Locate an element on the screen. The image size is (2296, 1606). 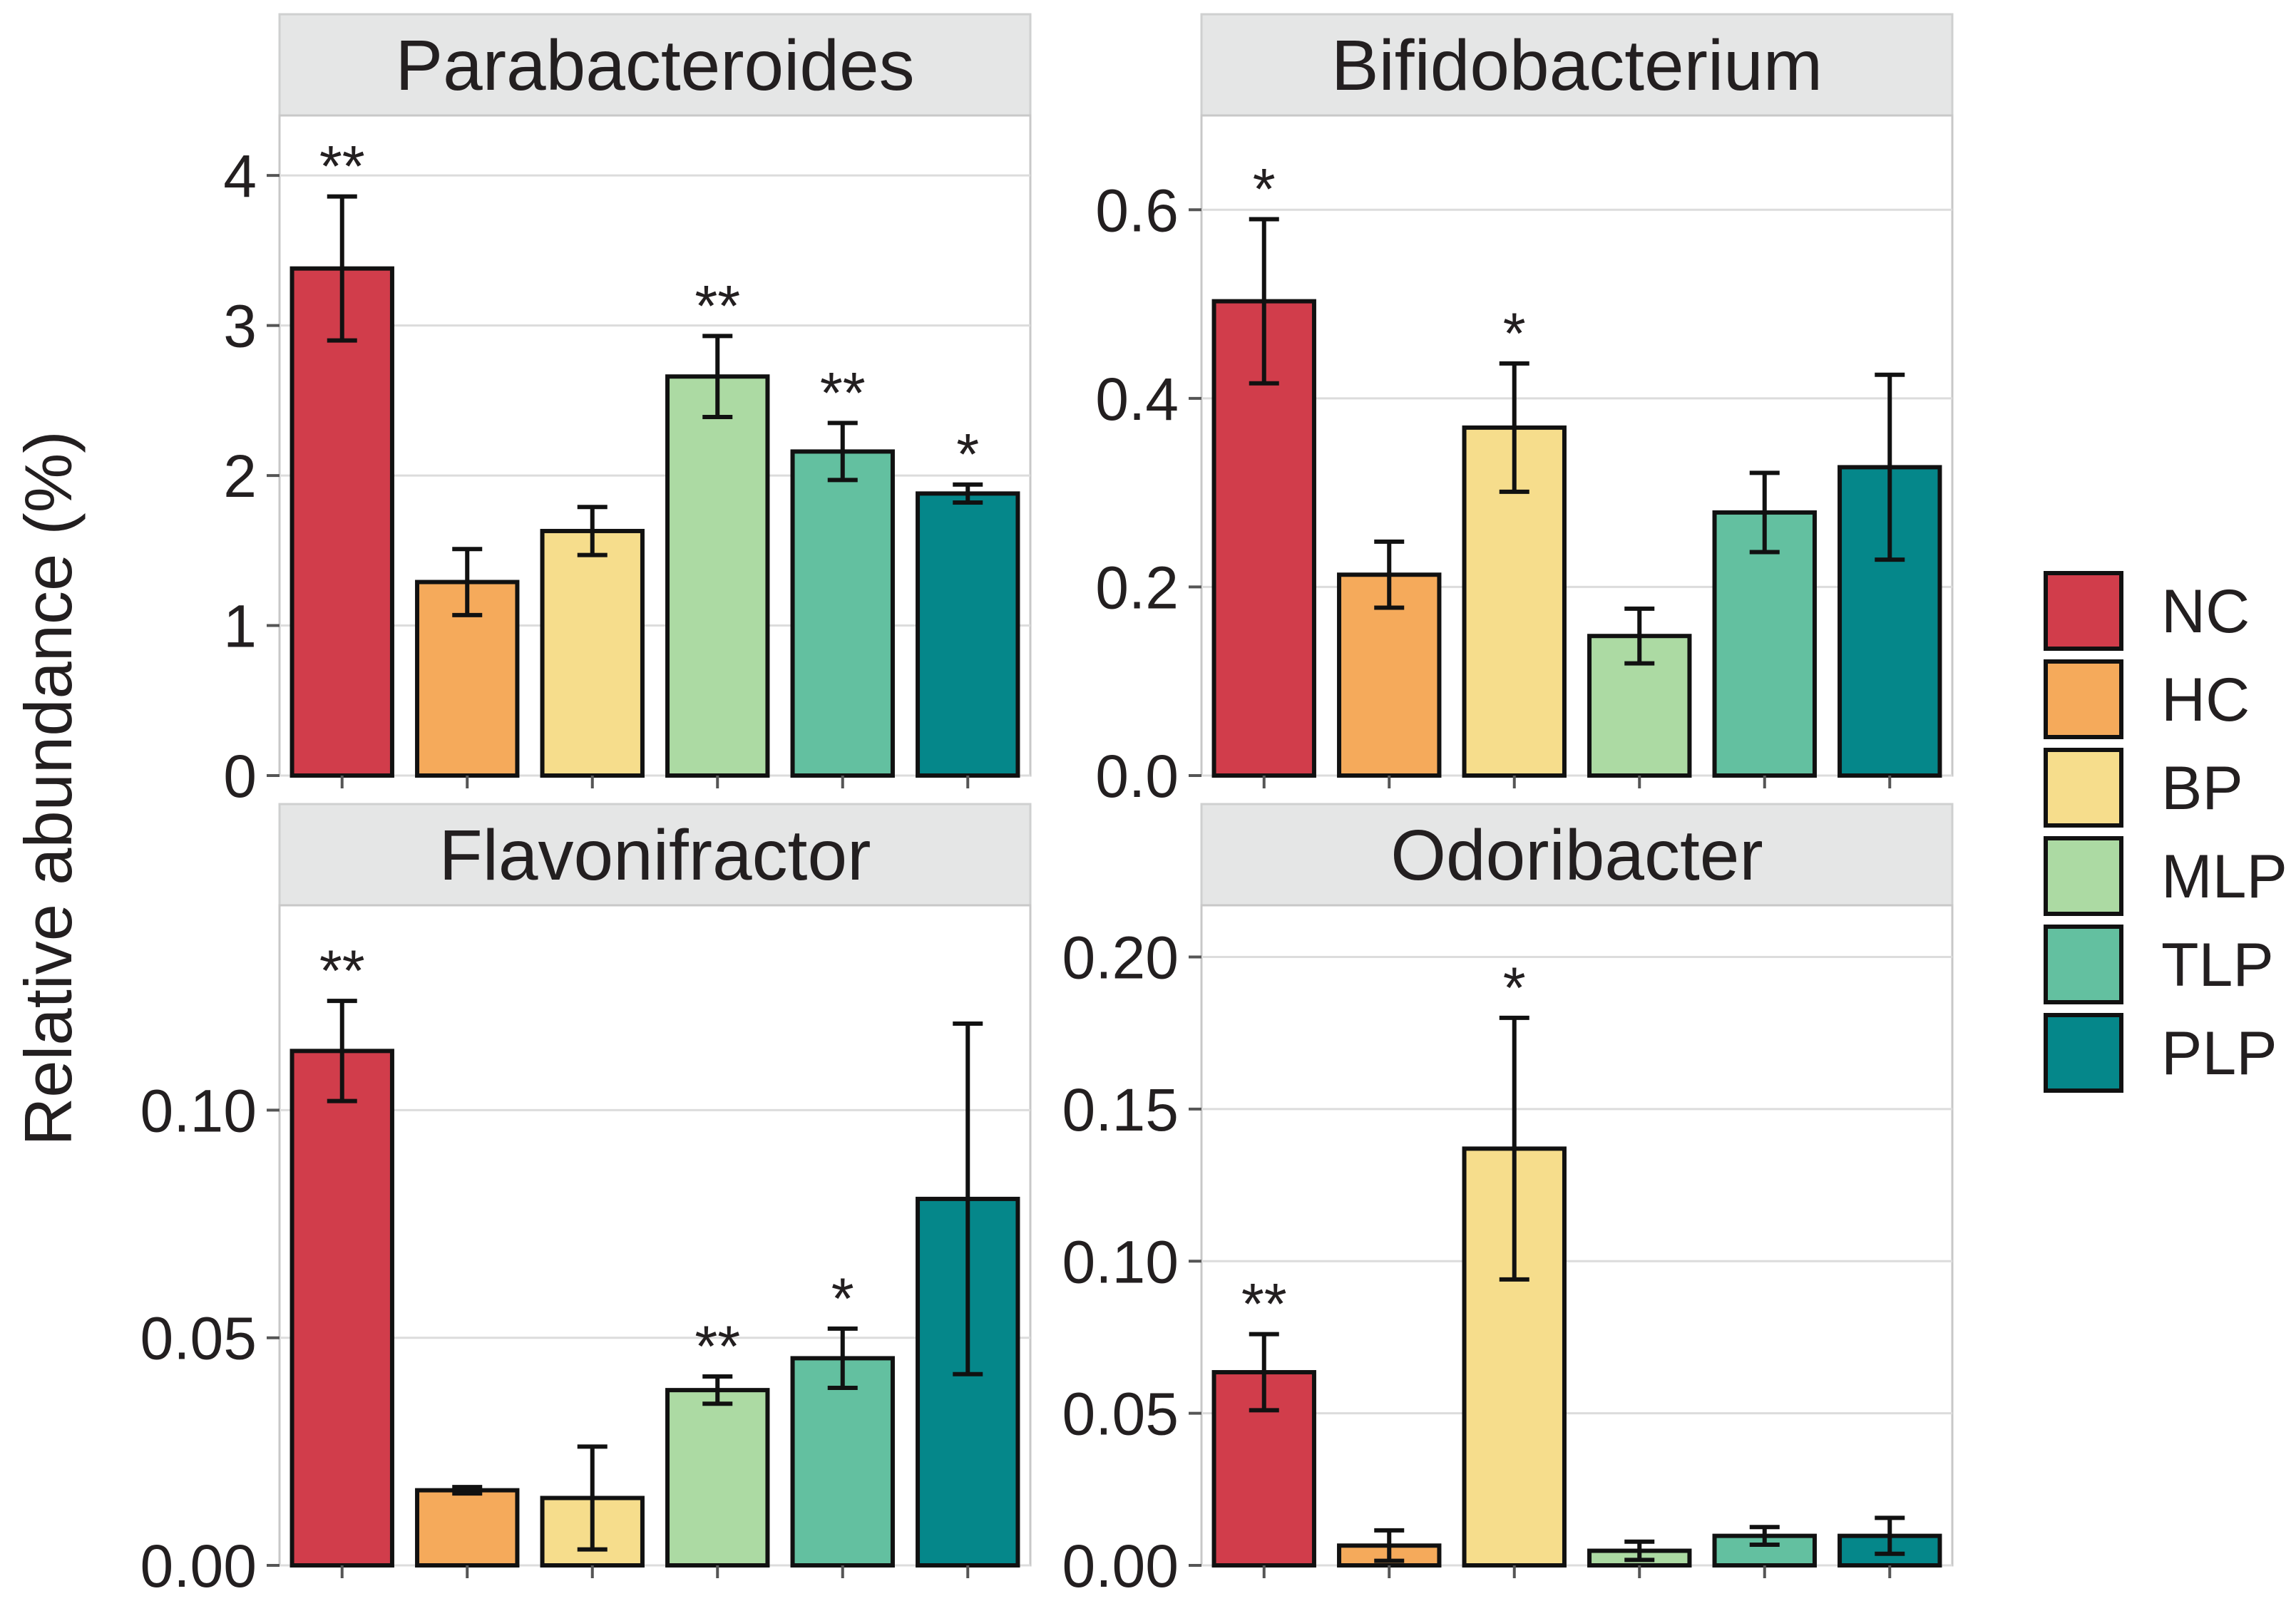
flavonifractor-title: Flavonifractor is located at coordinates (655, 855).